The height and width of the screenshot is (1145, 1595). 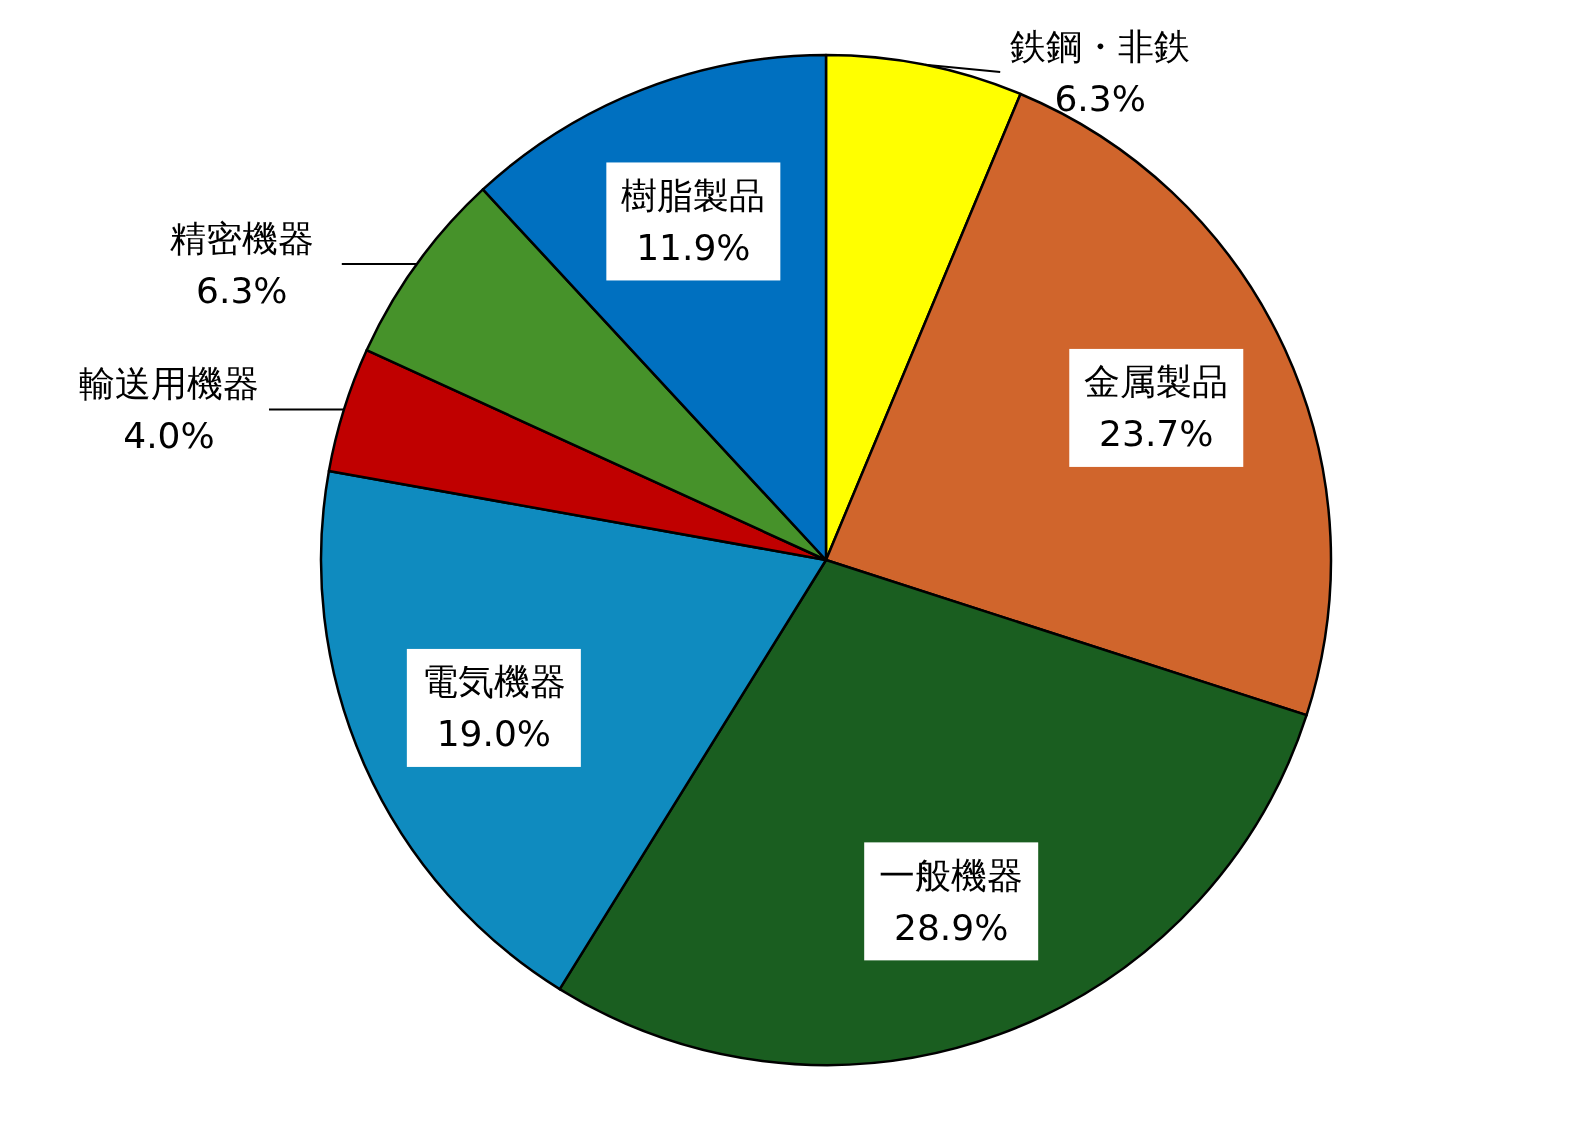 I want to click on slice-label: 精密機器, so click(x=241, y=238).